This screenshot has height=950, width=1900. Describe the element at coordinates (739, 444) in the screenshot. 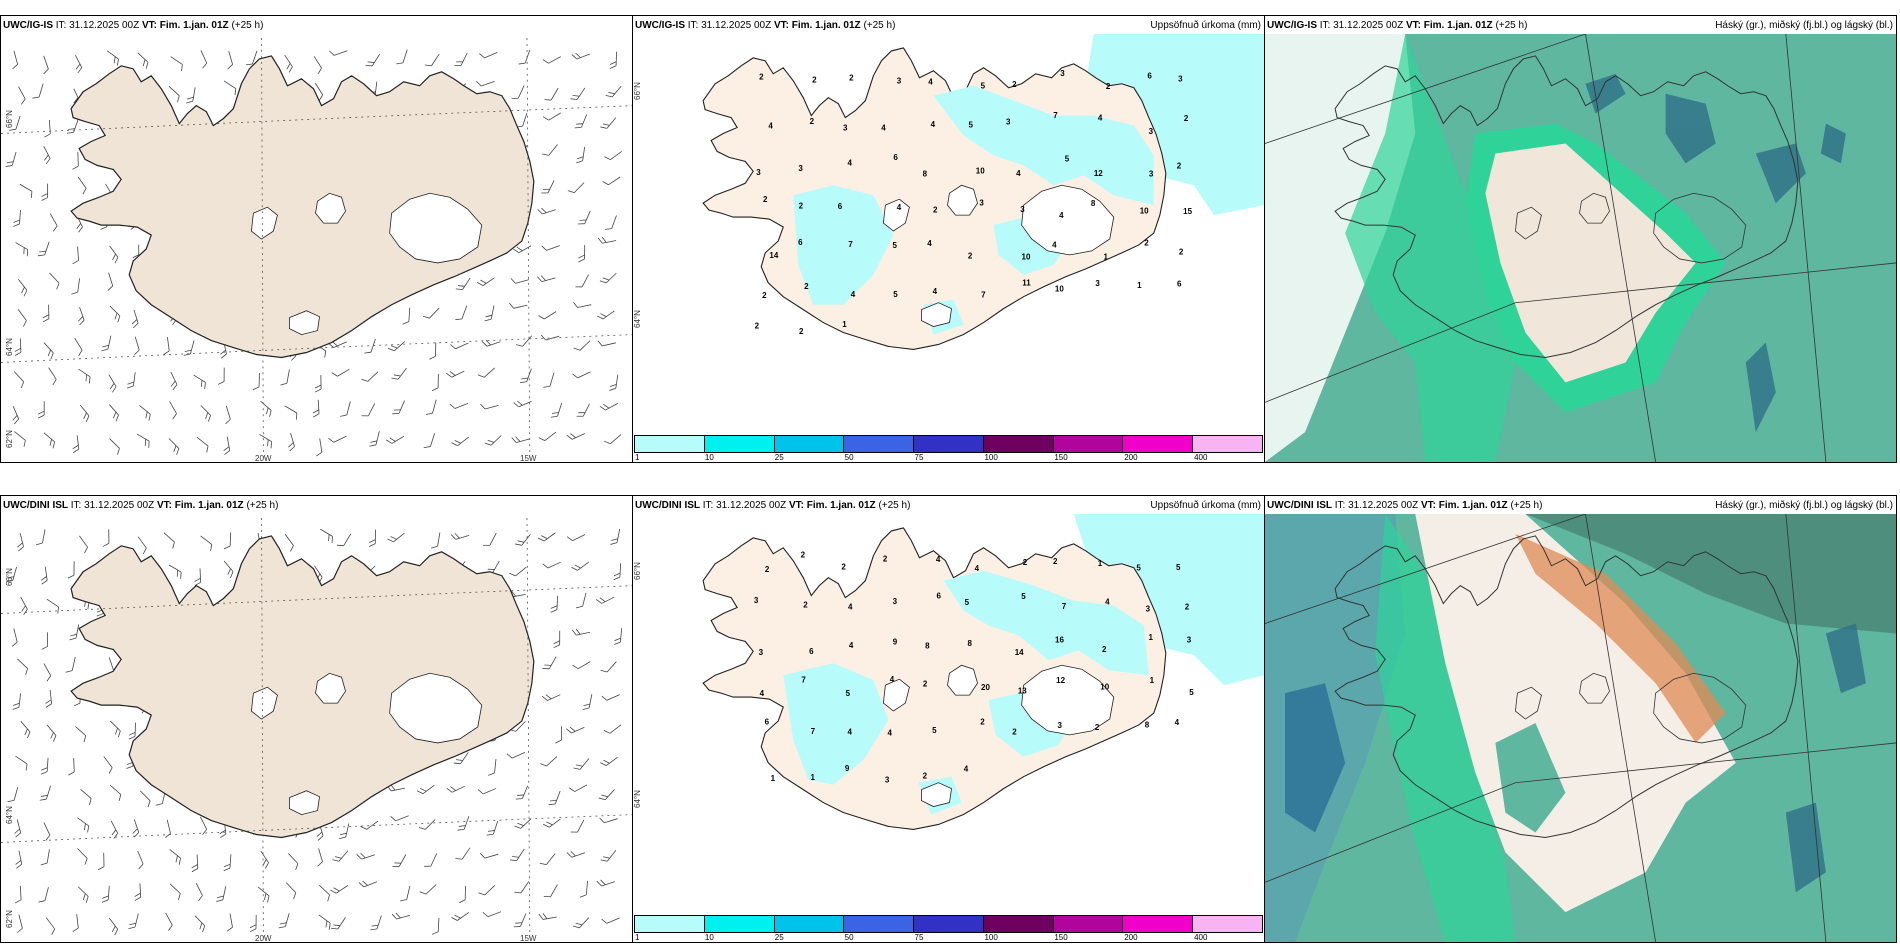

I see `colorbar-swatch` at that location.